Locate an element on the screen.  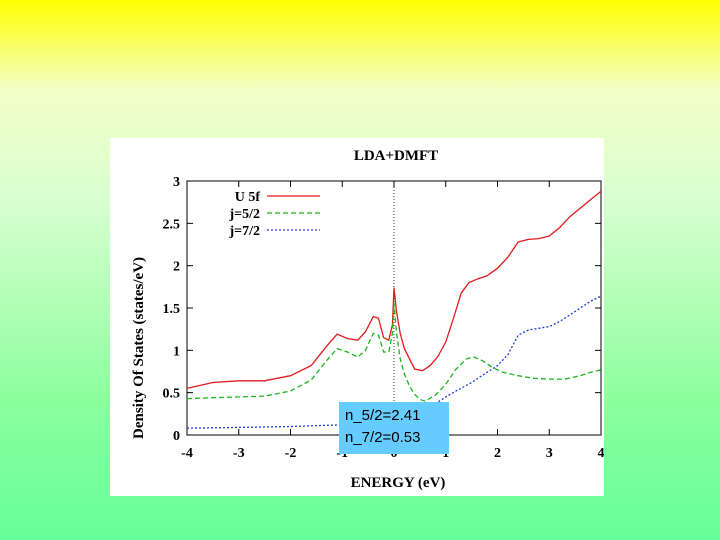
chart-title: LDA+DMFT is located at coordinates (396, 156).